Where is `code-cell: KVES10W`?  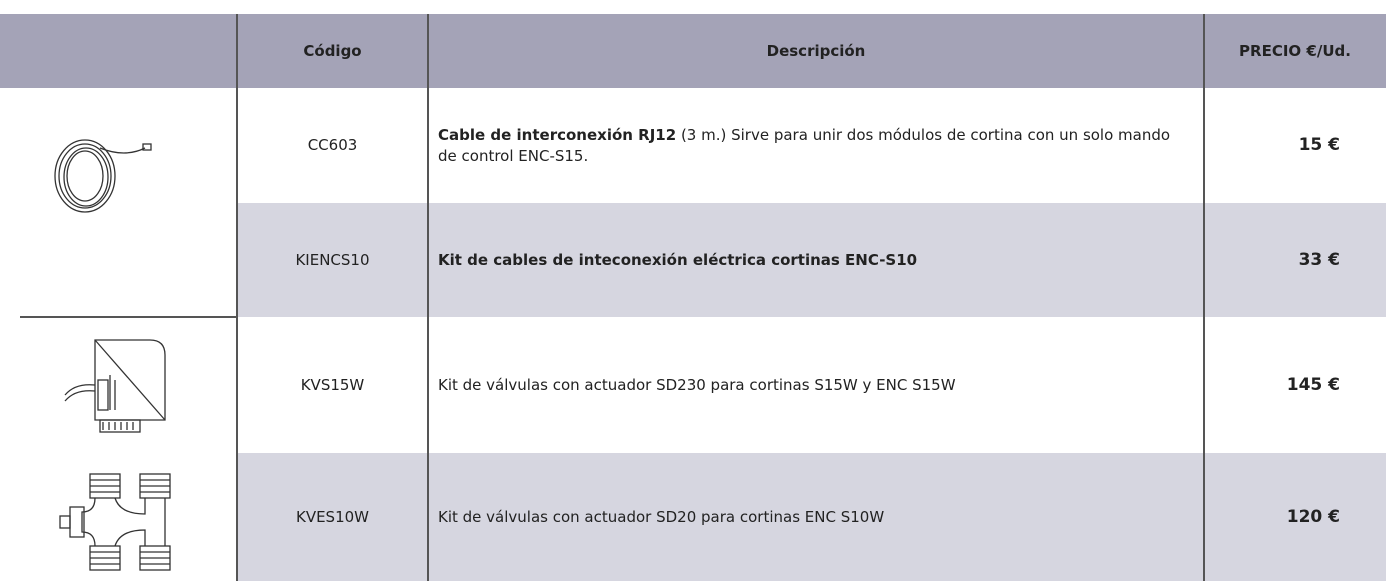
code-cell: KVES10W is located at coordinates (332, 516).